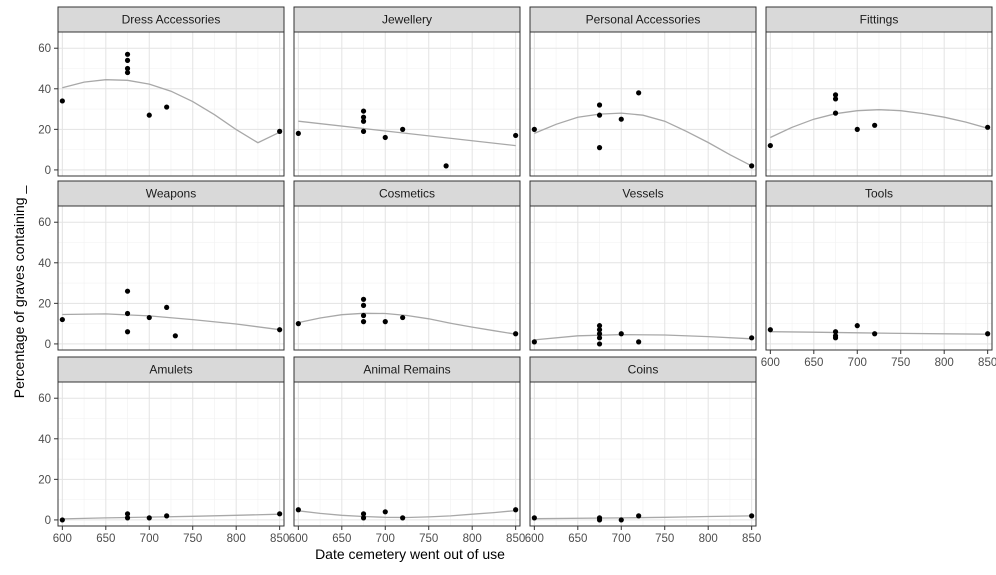  Describe the element at coordinates (879, 333) in the screenshot. I see `trend-line-tools` at that location.